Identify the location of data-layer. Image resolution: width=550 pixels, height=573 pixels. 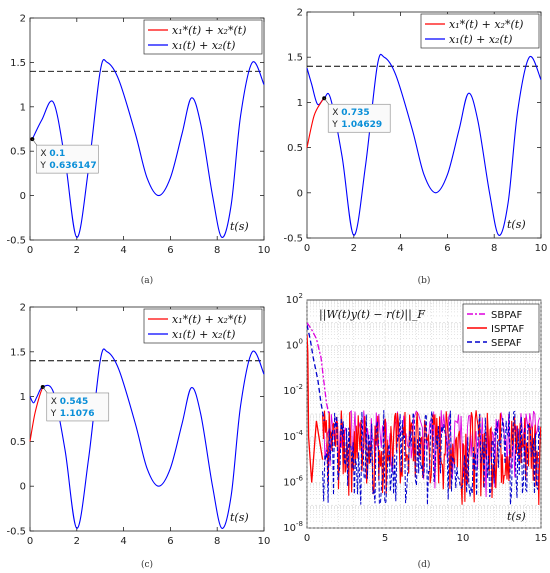
(424, 414).